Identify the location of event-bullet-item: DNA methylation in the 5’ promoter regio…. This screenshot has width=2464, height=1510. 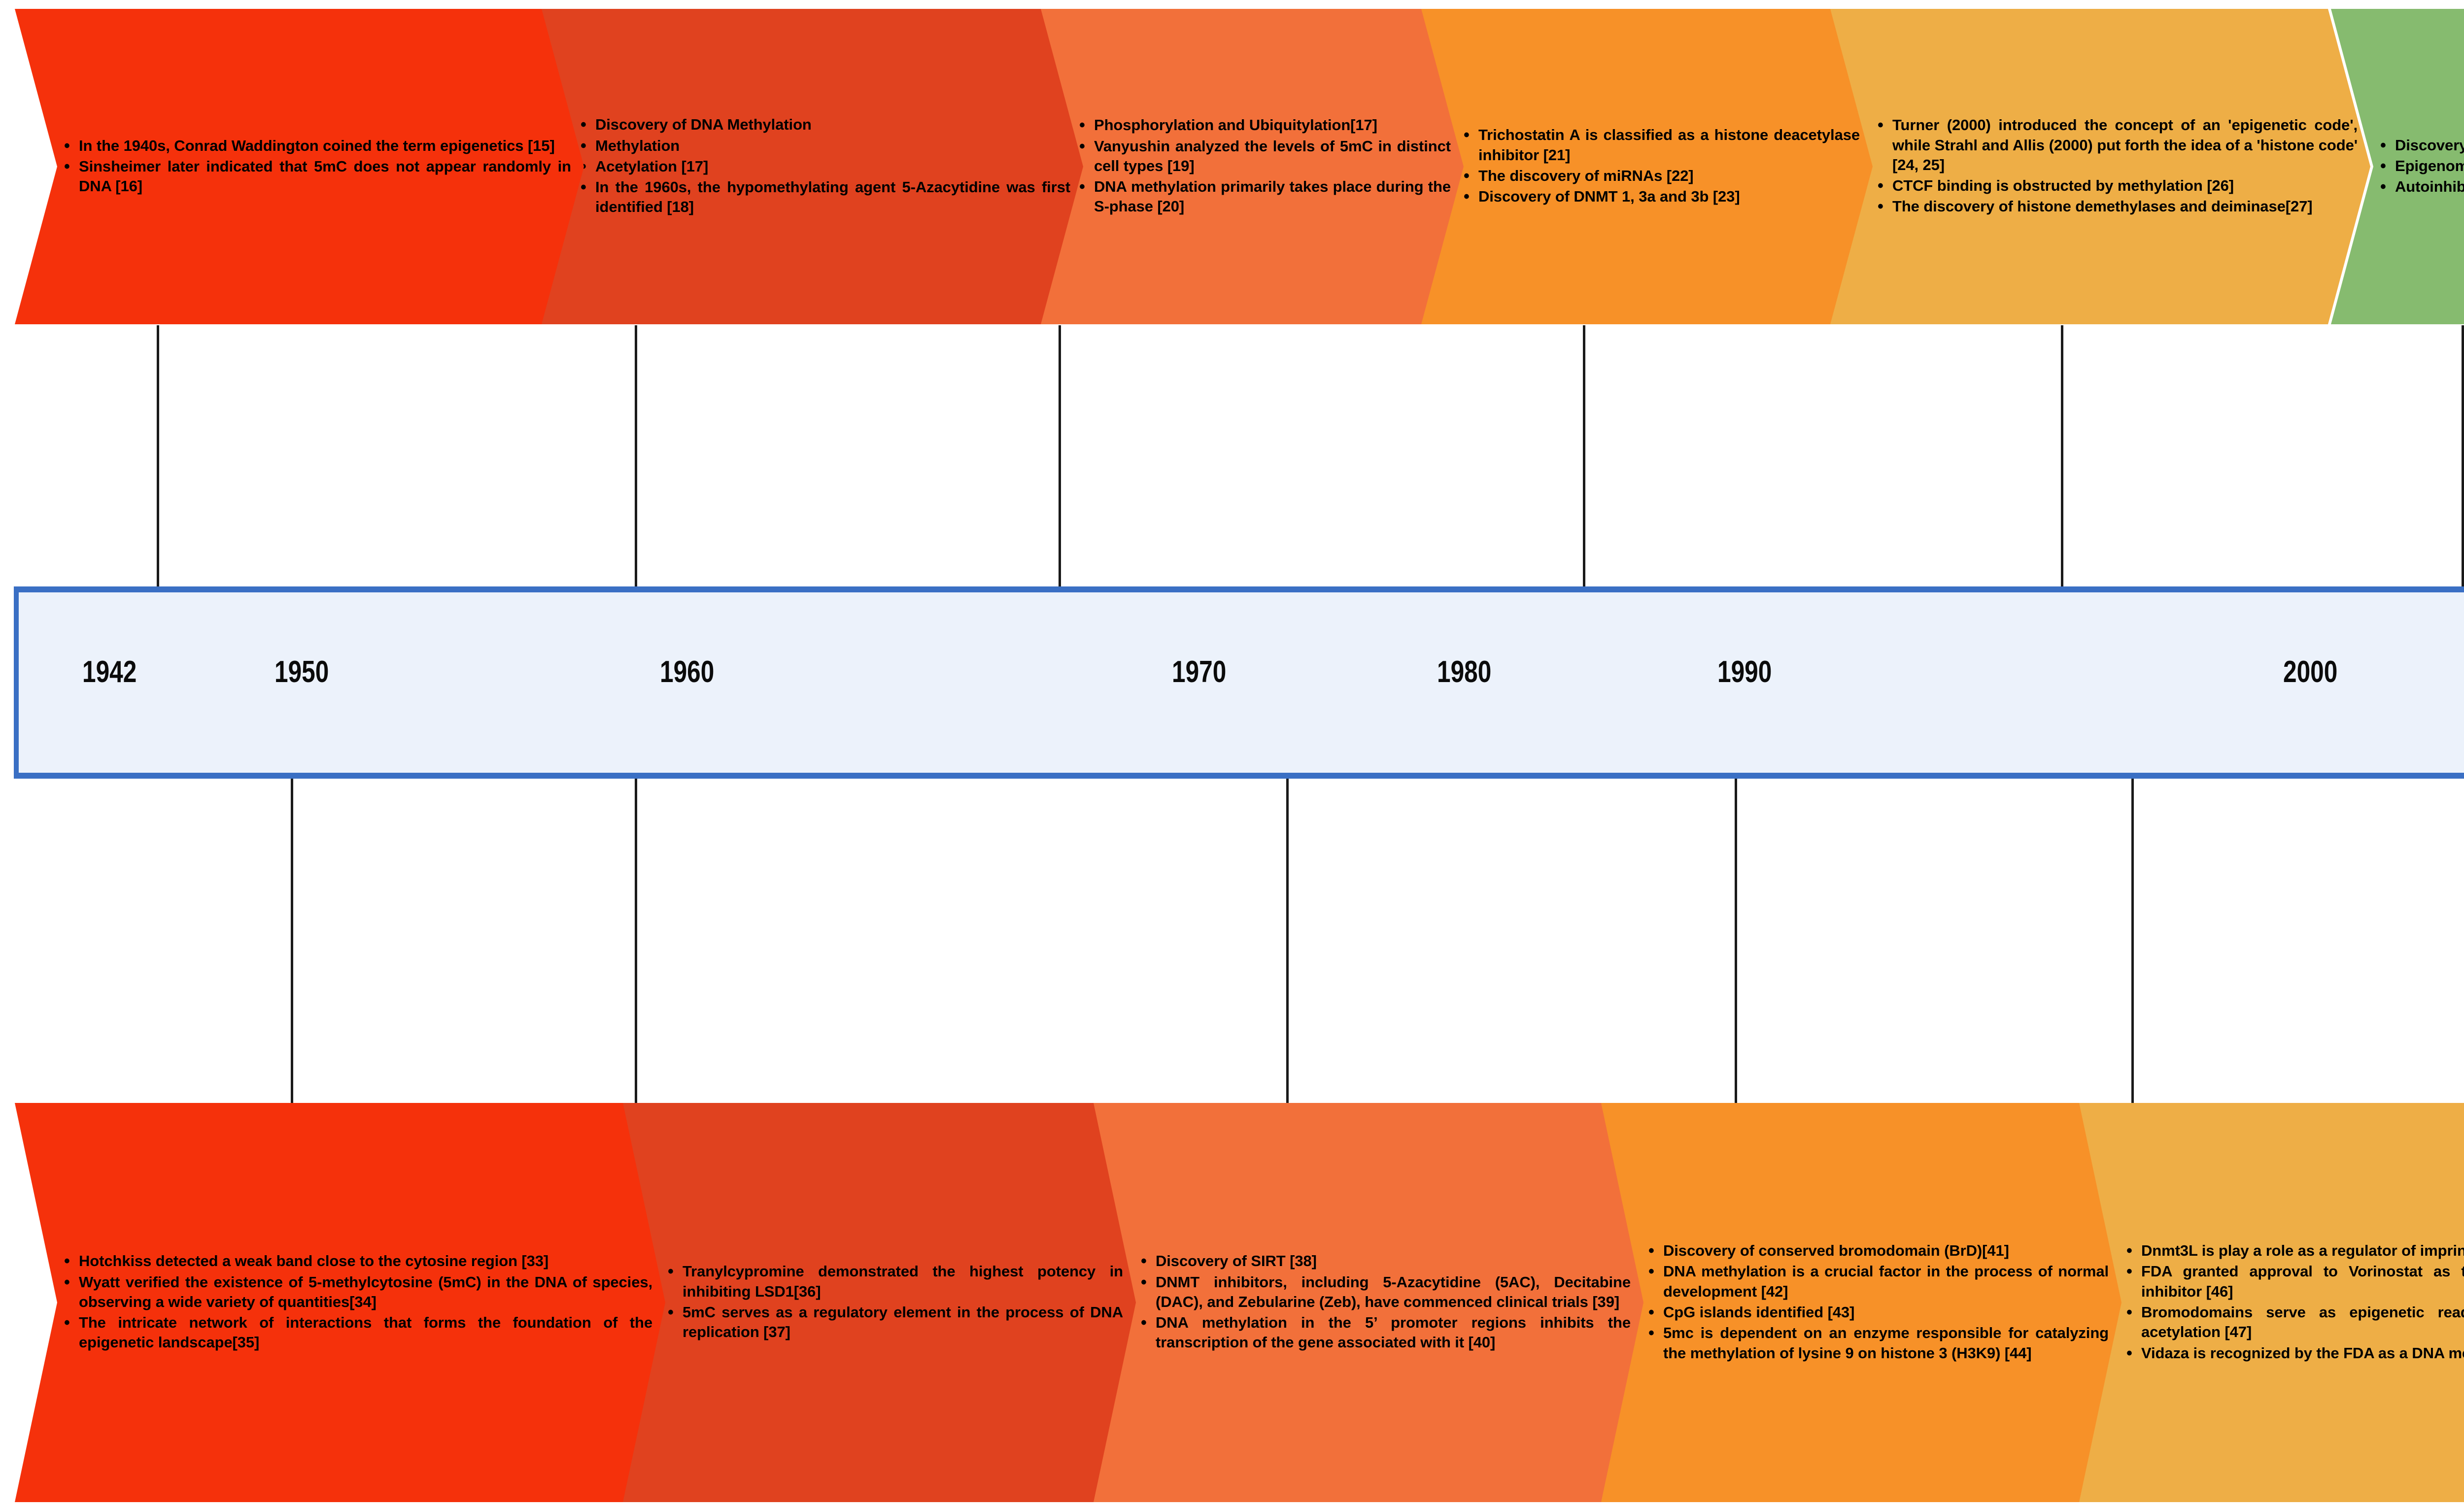
(1393, 1333).